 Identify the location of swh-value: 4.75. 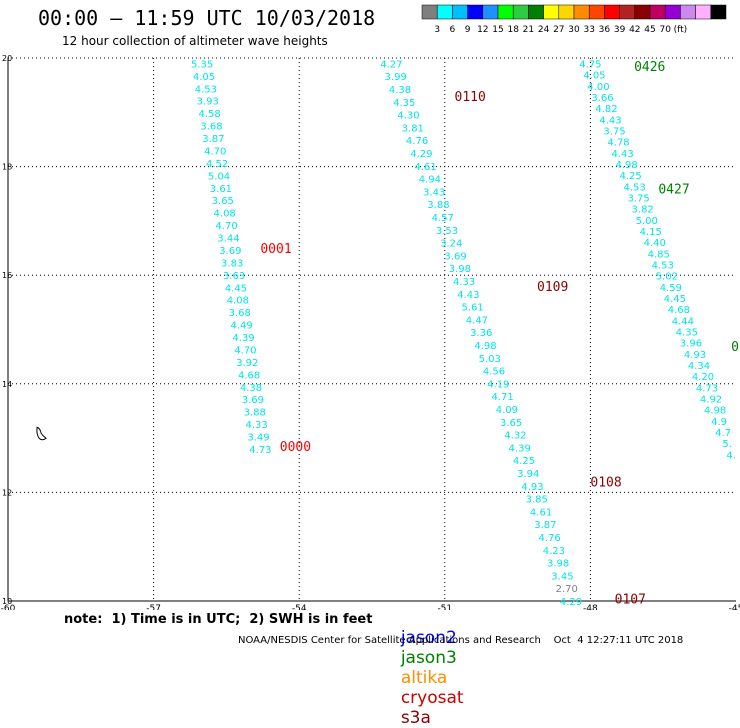
(590, 64).